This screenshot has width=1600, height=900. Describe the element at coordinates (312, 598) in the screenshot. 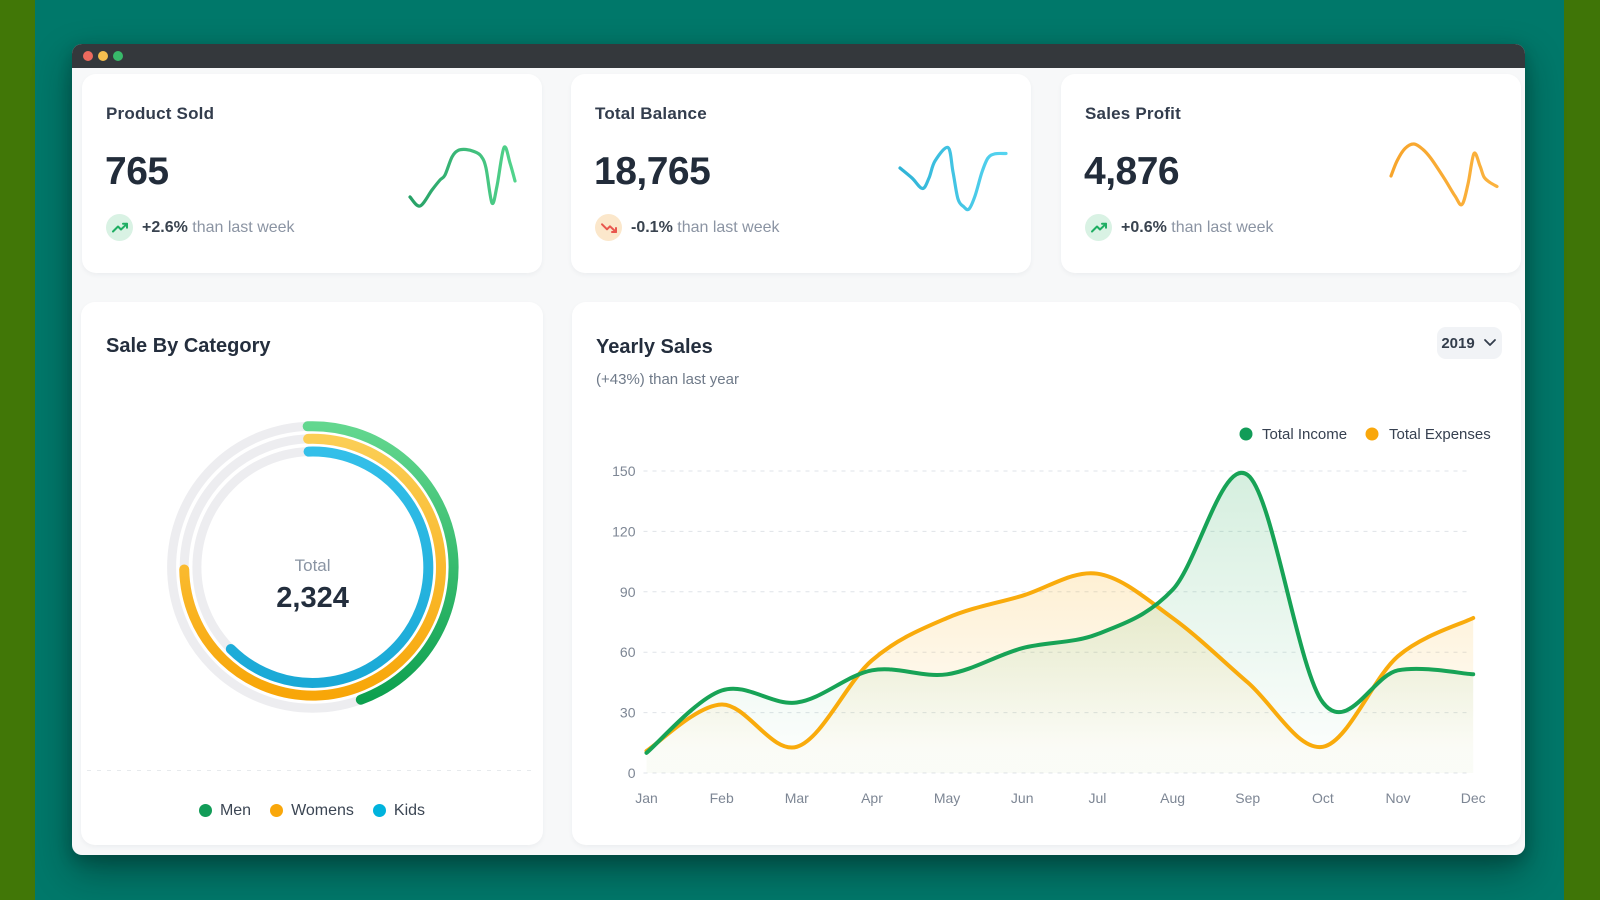

I see `svg-text: 2,324` at that location.